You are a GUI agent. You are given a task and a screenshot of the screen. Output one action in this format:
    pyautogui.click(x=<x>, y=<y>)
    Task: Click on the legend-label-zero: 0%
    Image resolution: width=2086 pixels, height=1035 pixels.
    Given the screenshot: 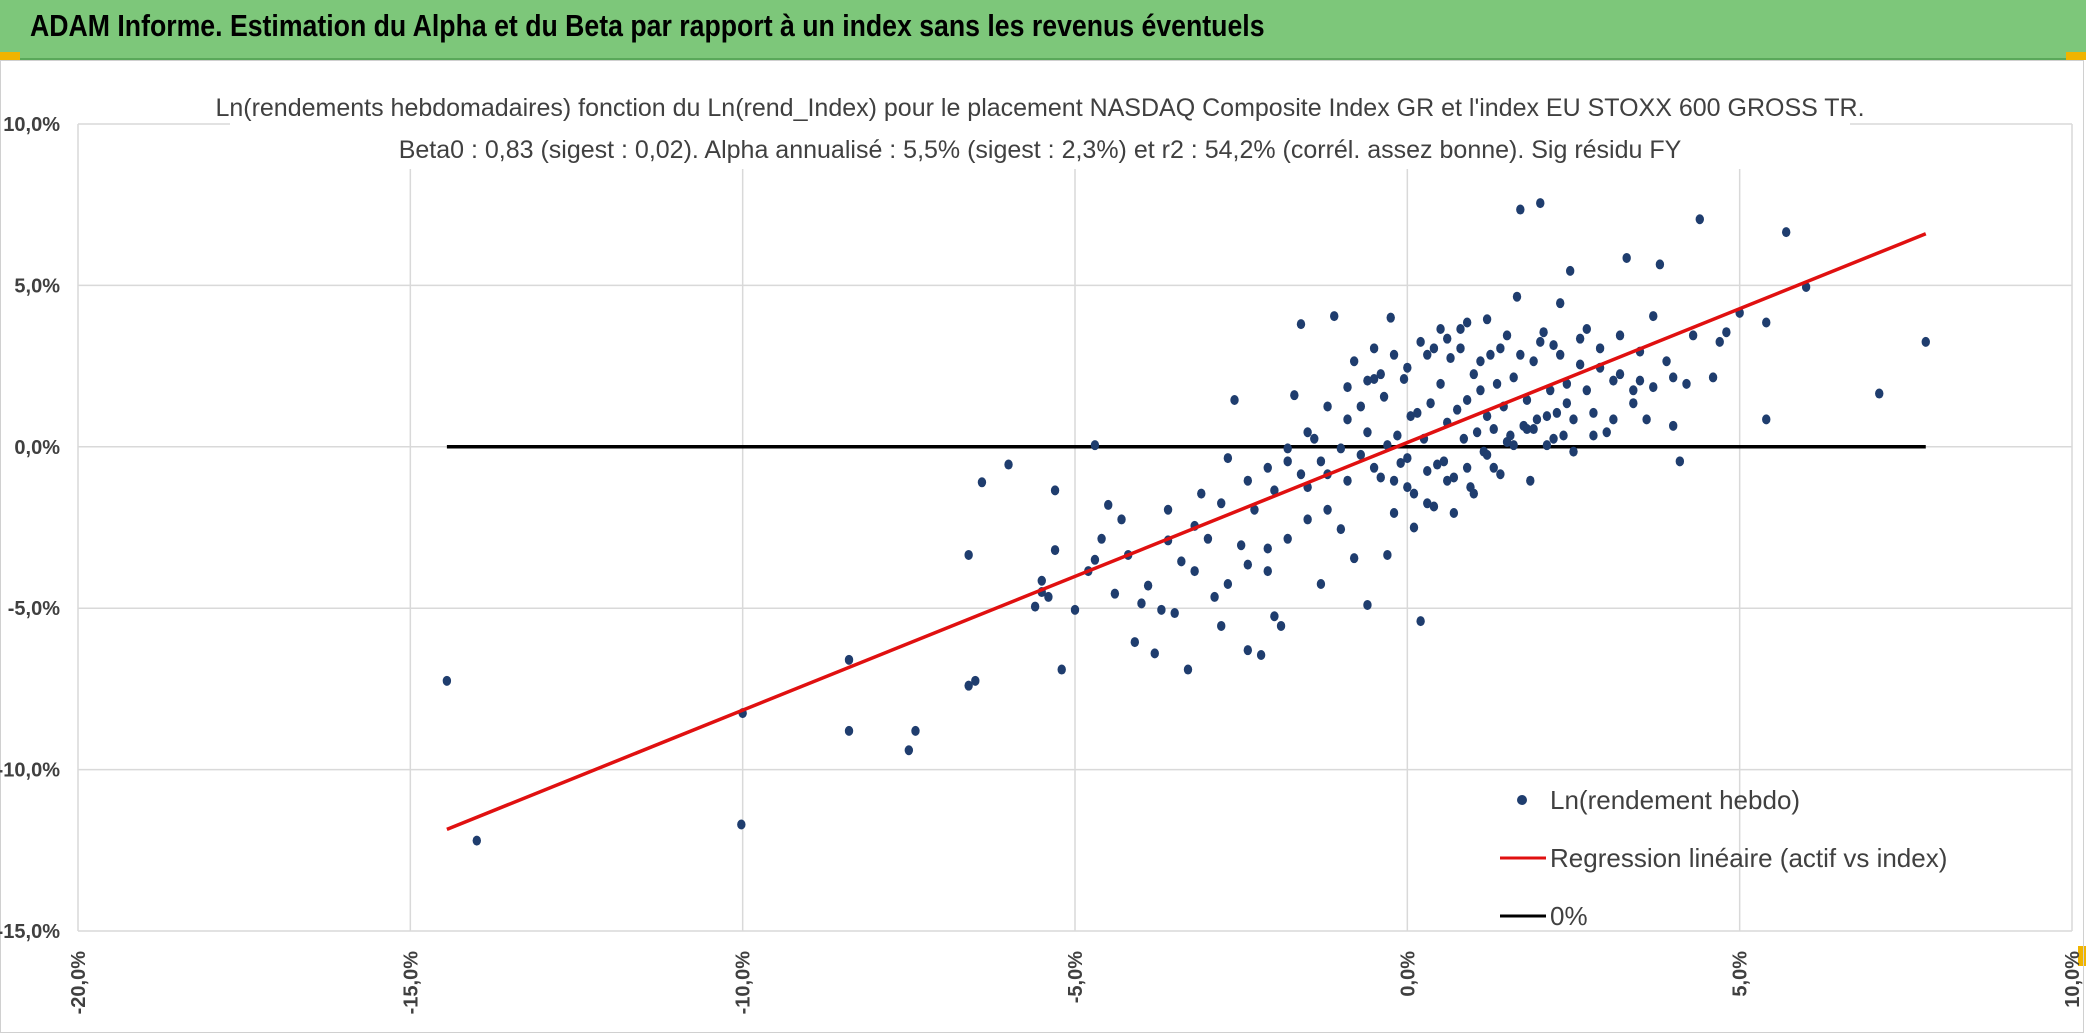 What is the action you would take?
    pyautogui.click(x=1569, y=916)
    